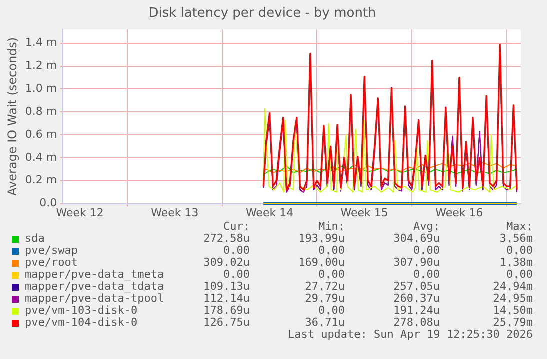 This screenshot has width=547, height=359. Describe the element at coordinates (94, 274) in the screenshot. I see `legend-label: mapper/pve-data_tmeta` at that location.